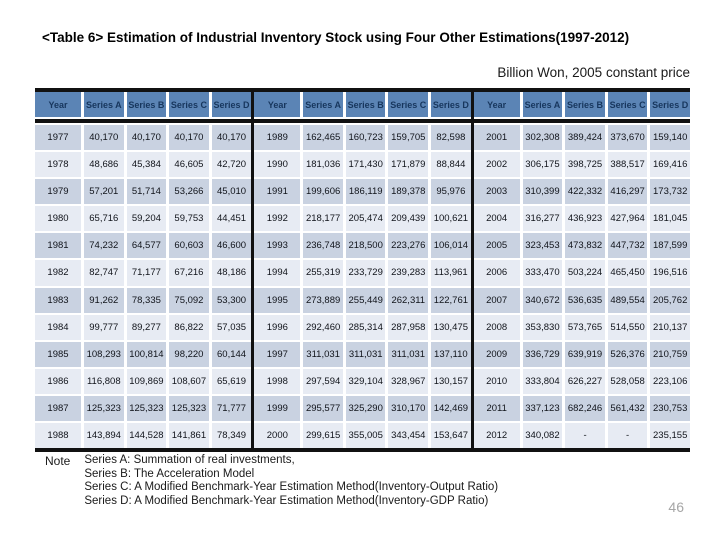  Describe the element at coordinates (231, 408) in the screenshot. I see `value-cell: 71,777` at that location.